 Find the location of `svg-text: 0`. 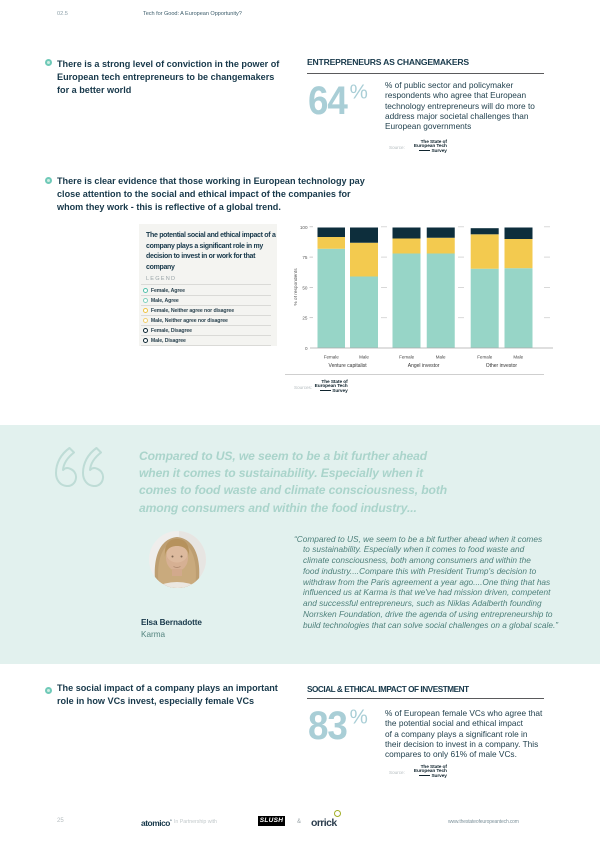

svg-text: 0 is located at coordinates (306, 348).